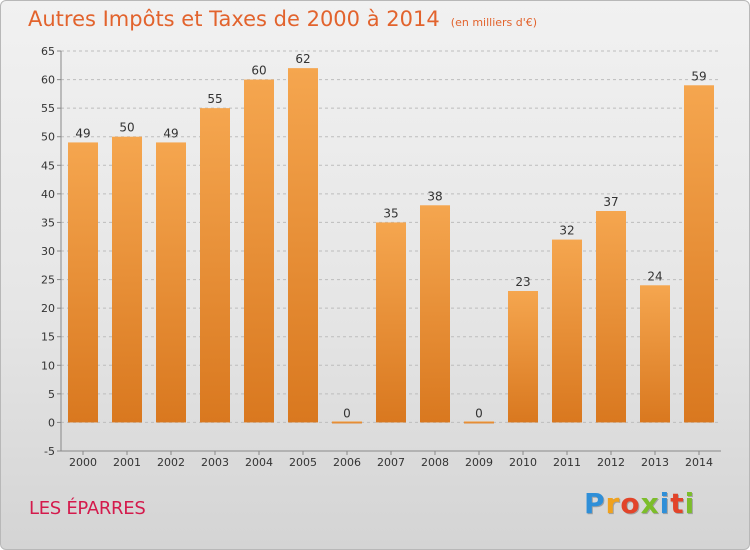  Describe the element at coordinates (655, 354) in the screenshot. I see `bar-2013` at that location.